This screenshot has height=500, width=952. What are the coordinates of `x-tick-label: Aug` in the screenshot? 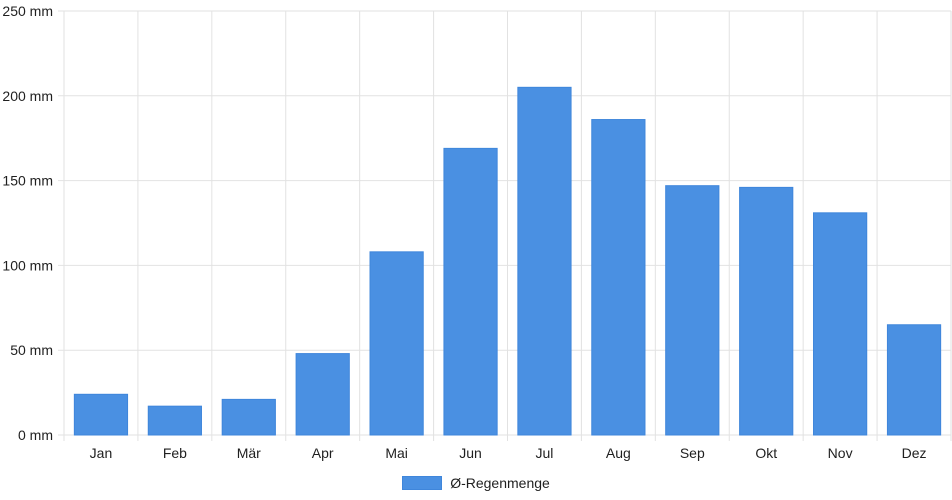 It's located at (618, 453).